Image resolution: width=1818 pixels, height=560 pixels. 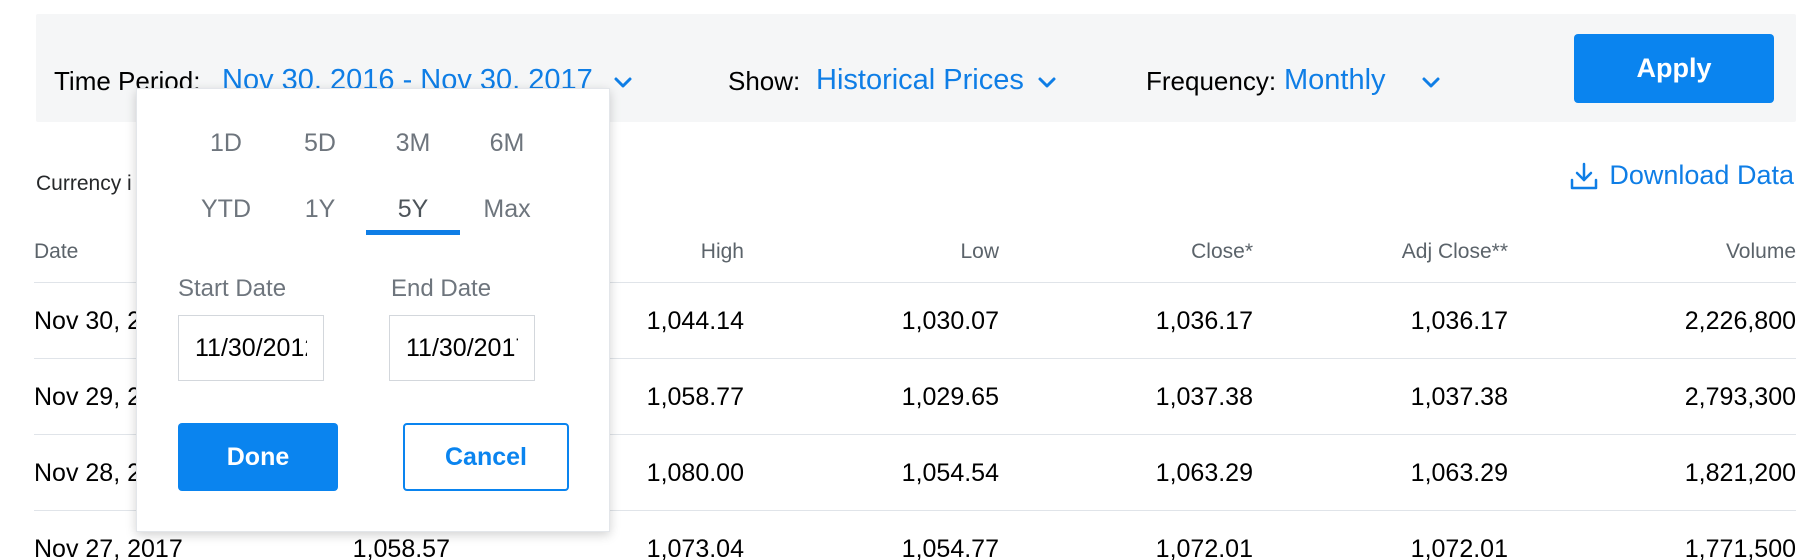 I want to click on apply-button: Apply, so click(x=1674, y=68).